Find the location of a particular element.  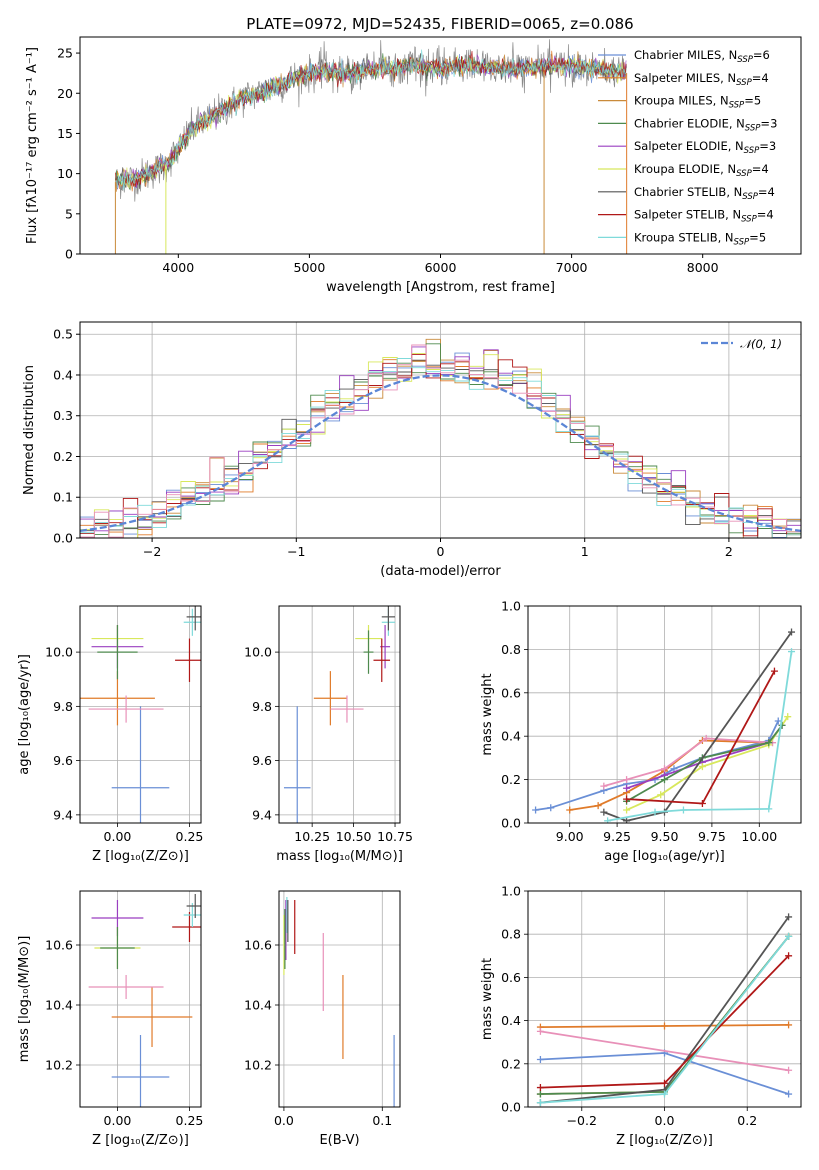

y-axis-label: age [log₁₀(age/yr)] is located at coordinates (24, 714).